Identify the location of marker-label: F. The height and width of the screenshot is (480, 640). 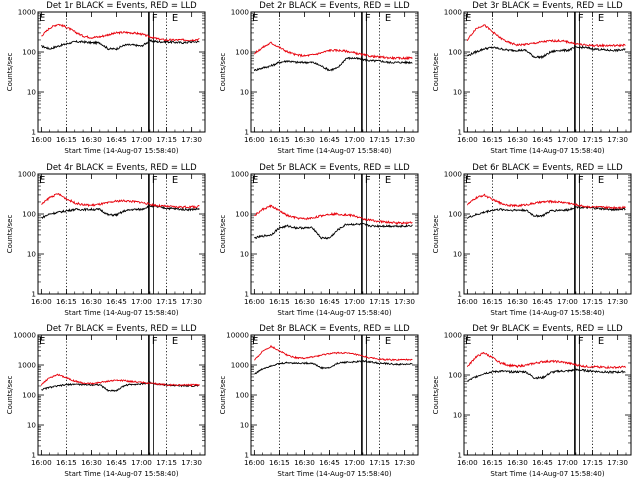
(581, 18).